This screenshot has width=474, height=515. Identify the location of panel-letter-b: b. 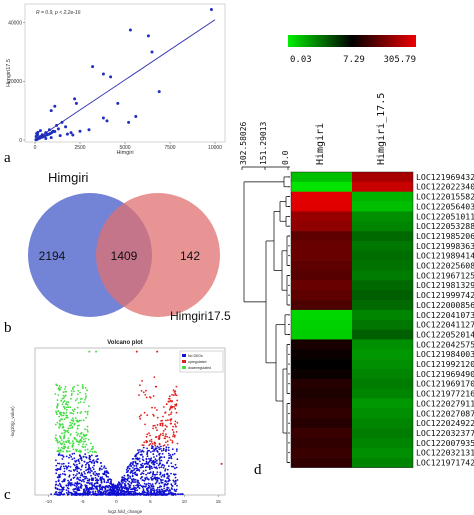
(8, 328).